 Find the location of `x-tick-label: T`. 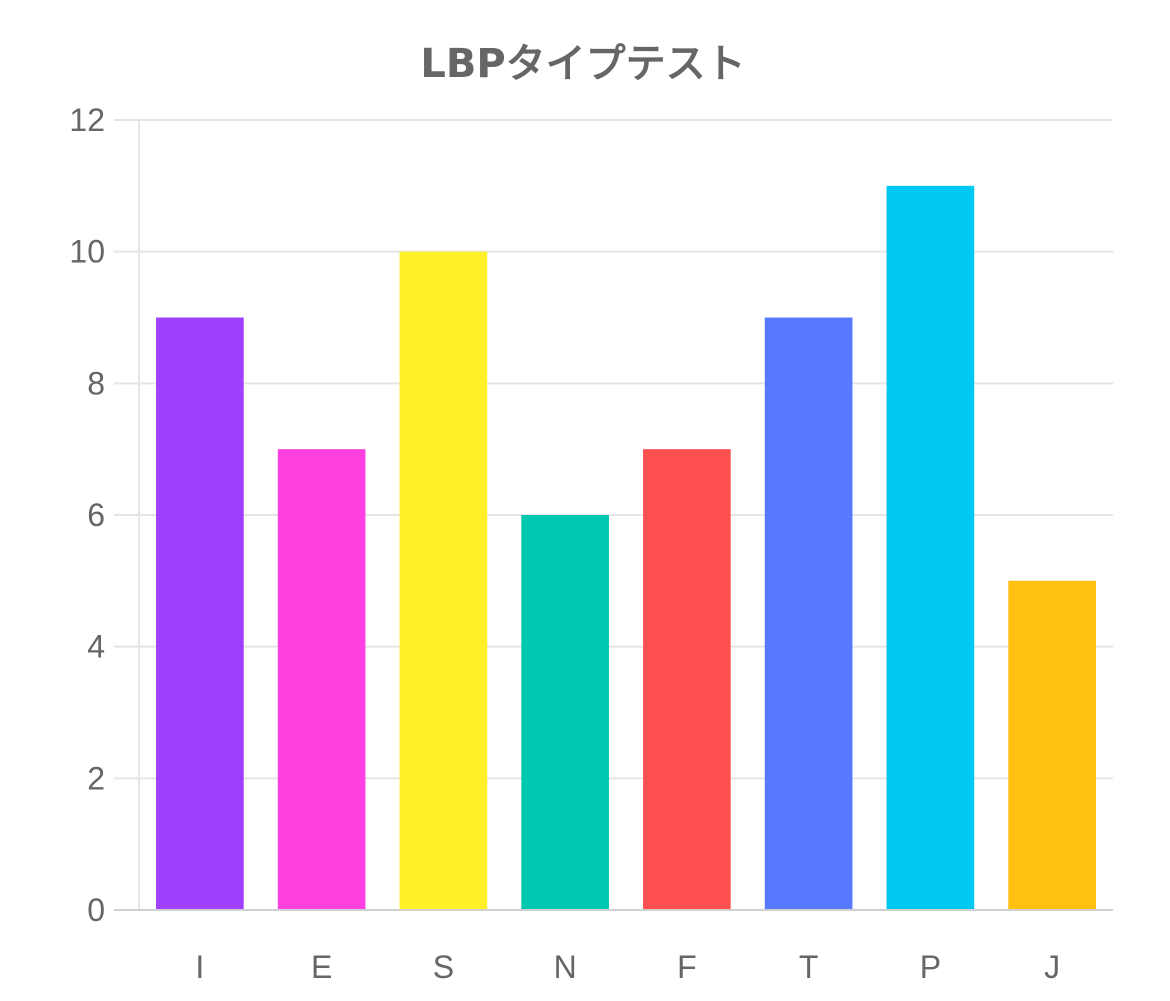

x-tick-label: T is located at coordinates (809, 967).